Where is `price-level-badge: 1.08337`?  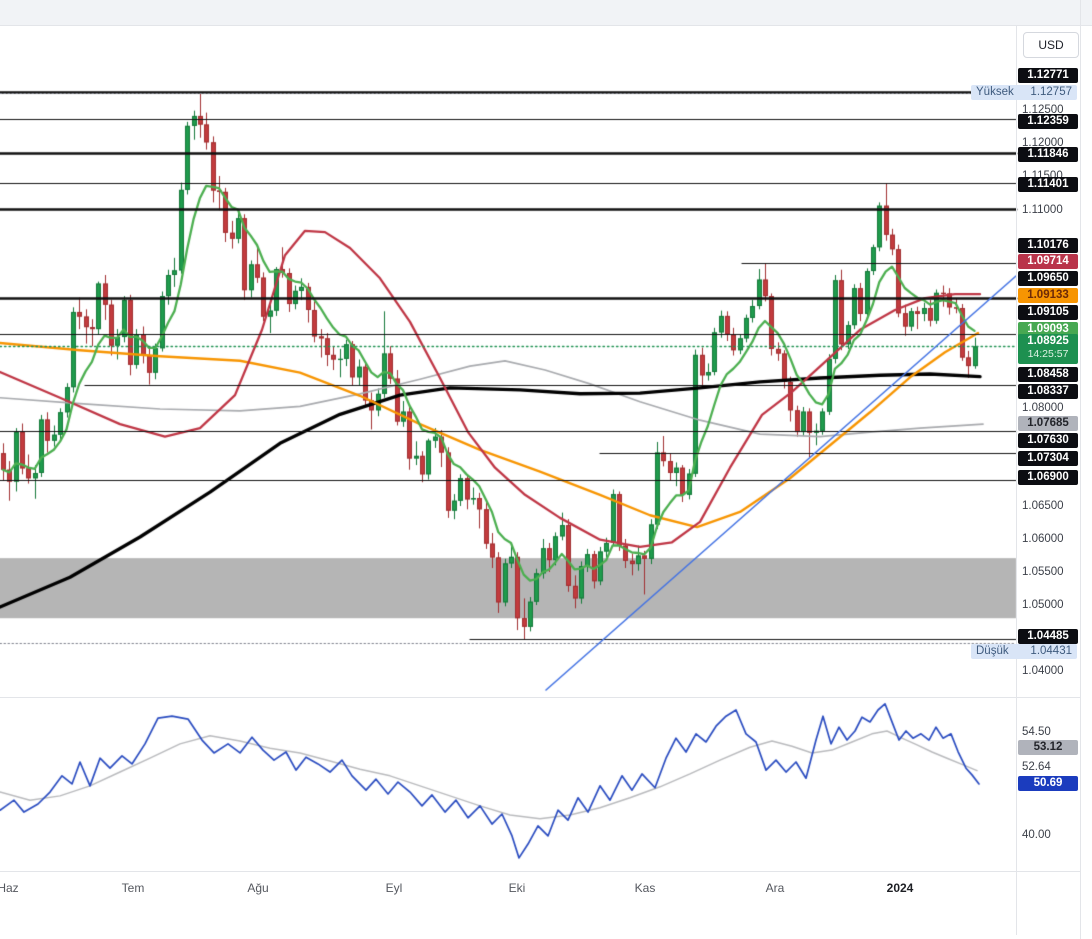
price-level-badge: 1.08337 is located at coordinates (1048, 391).